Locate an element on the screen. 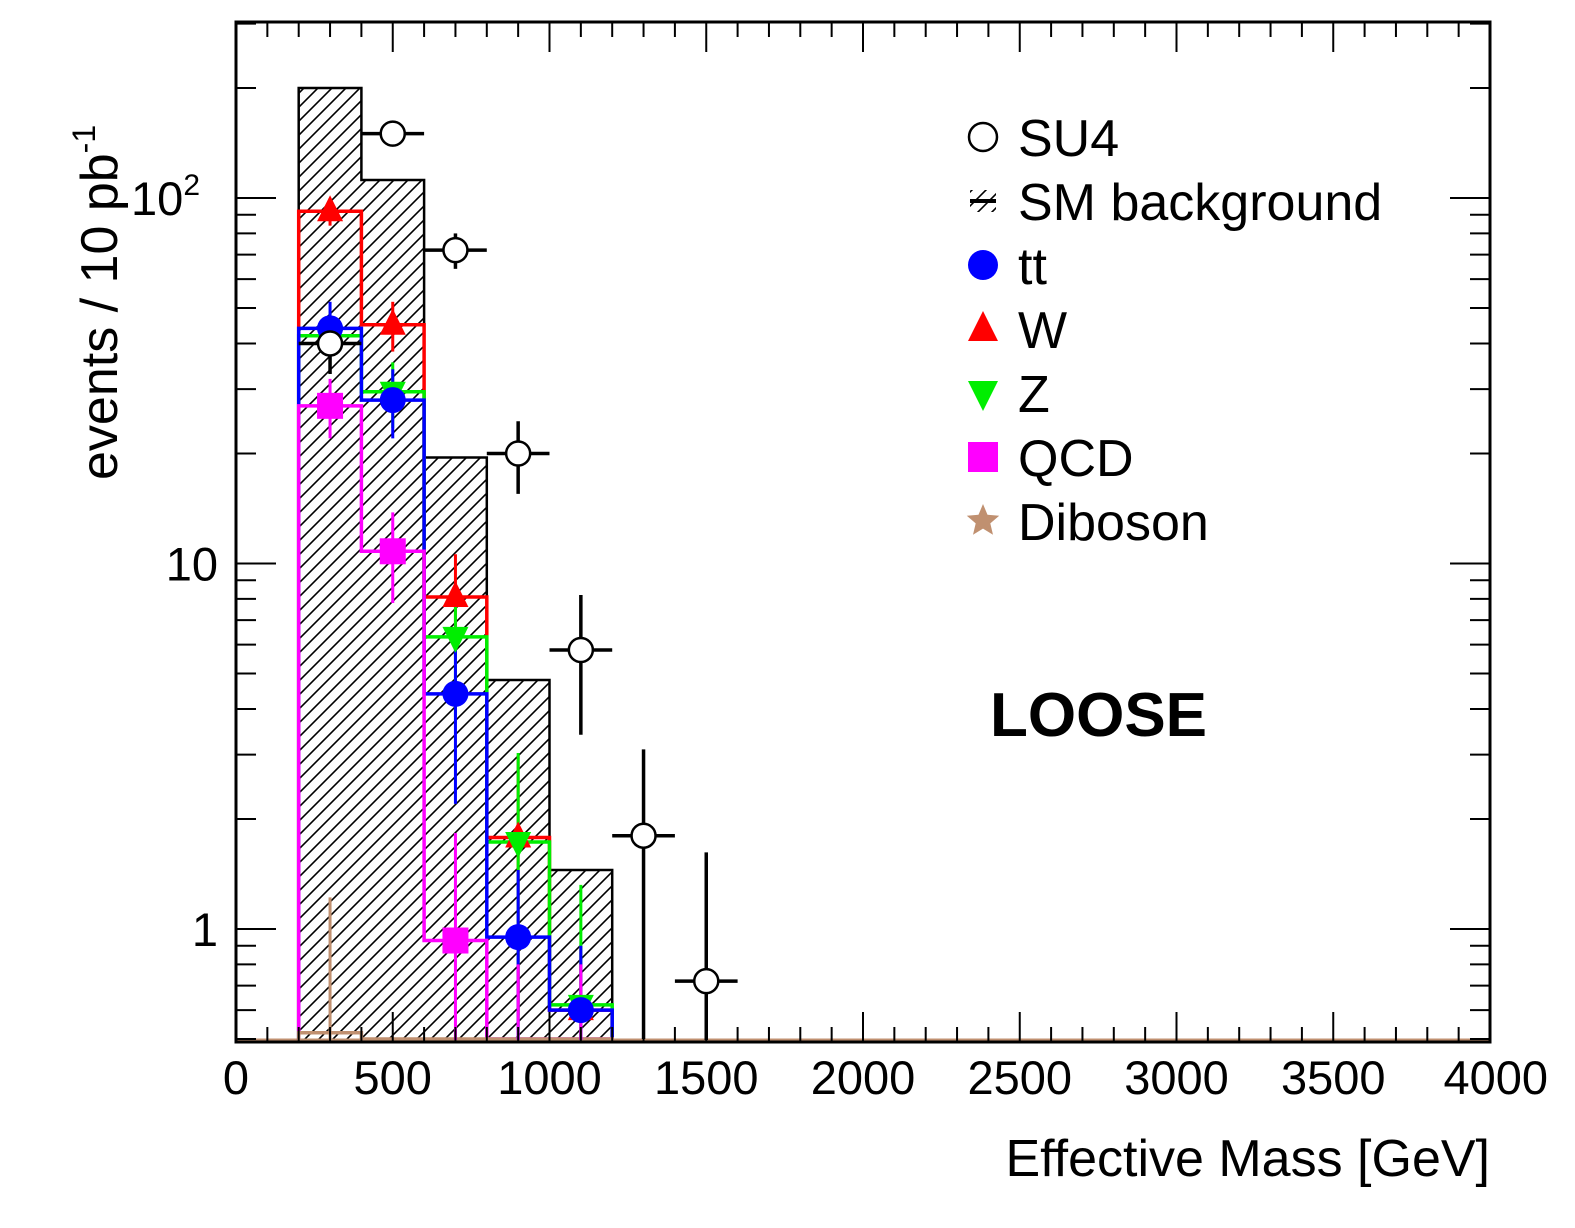 This screenshot has height=1228, width=1575. legend-label-su4: SU4 is located at coordinates (1068, 139).